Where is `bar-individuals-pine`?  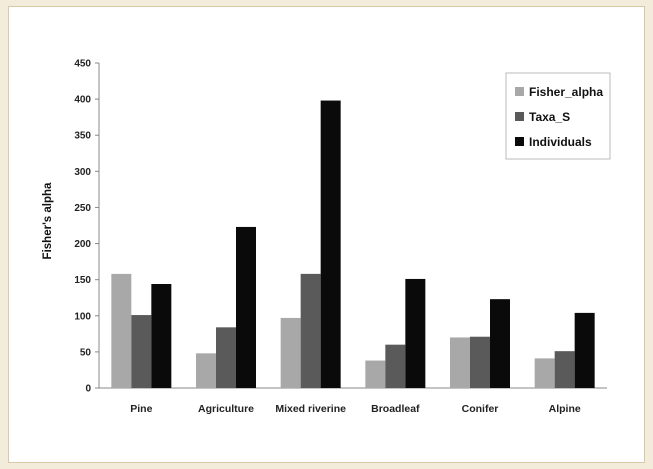 bar-individuals-pine is located at coordinates (161, 336).